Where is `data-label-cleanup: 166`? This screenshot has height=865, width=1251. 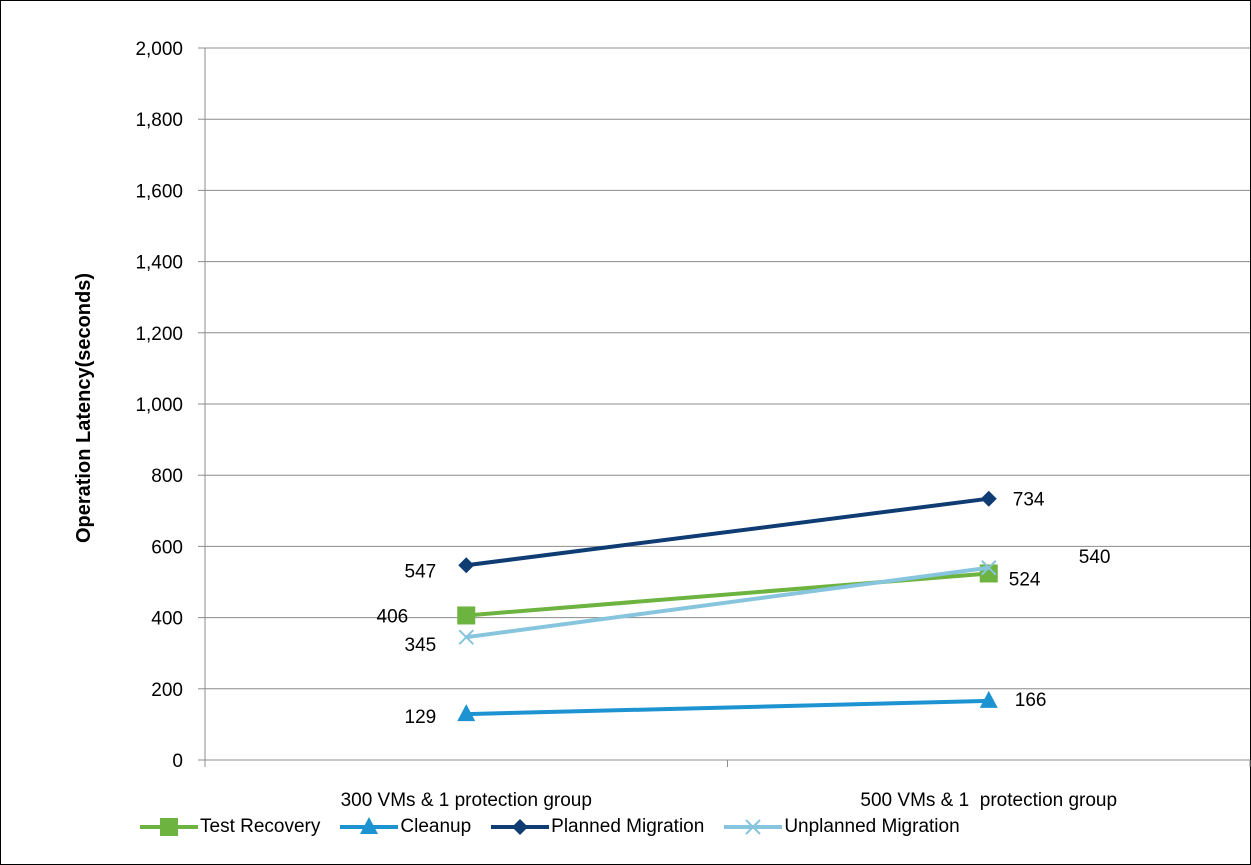
data-label-cleanup: 166 is located at coordinates (1031, 700).